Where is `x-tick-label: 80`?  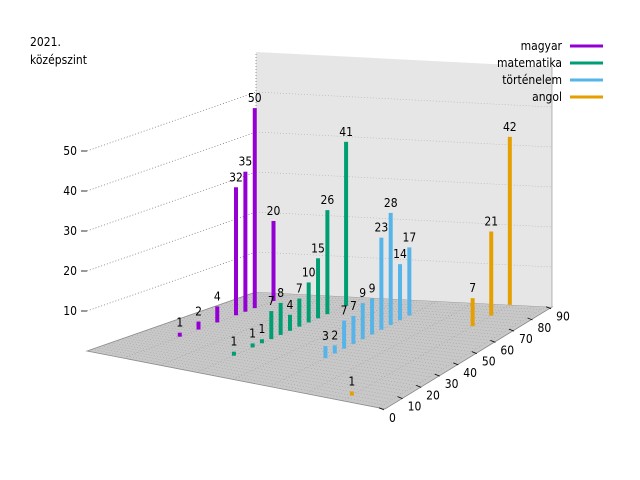 x-tick-label: 80 is located at coordinates (545, 328).